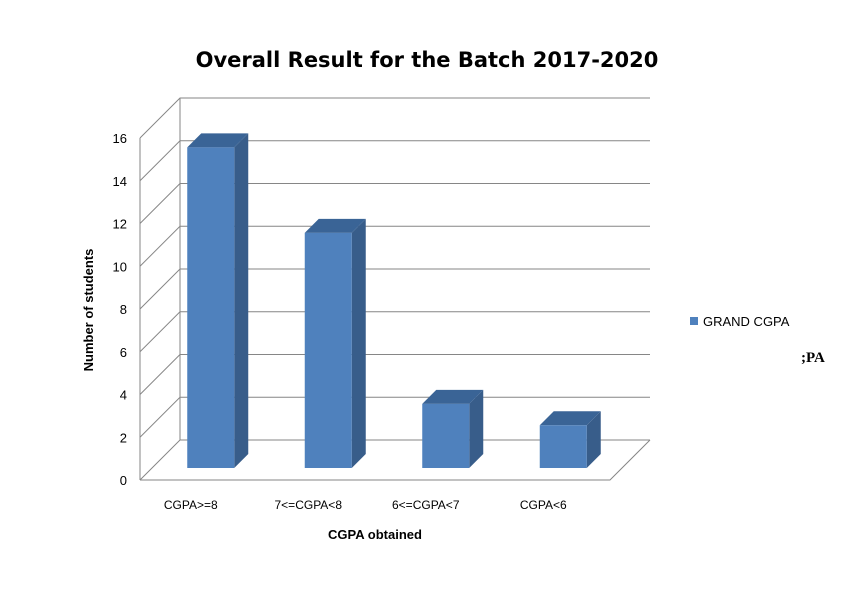  I want to click on y-tick-label: 6, so click(123, 352).